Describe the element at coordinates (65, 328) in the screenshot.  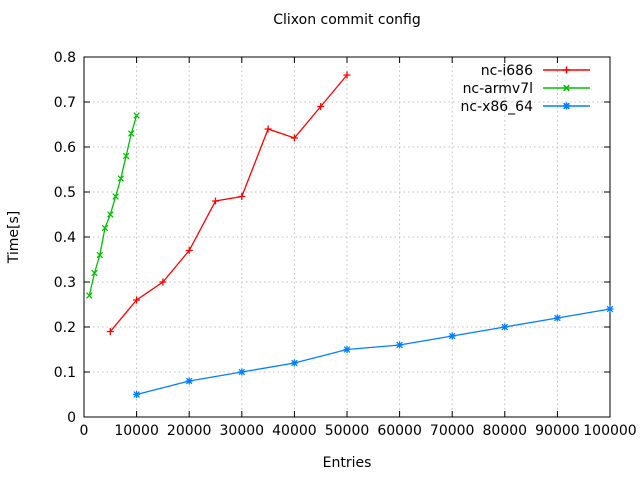
I see `y-tick-label: 0.2` at that location.